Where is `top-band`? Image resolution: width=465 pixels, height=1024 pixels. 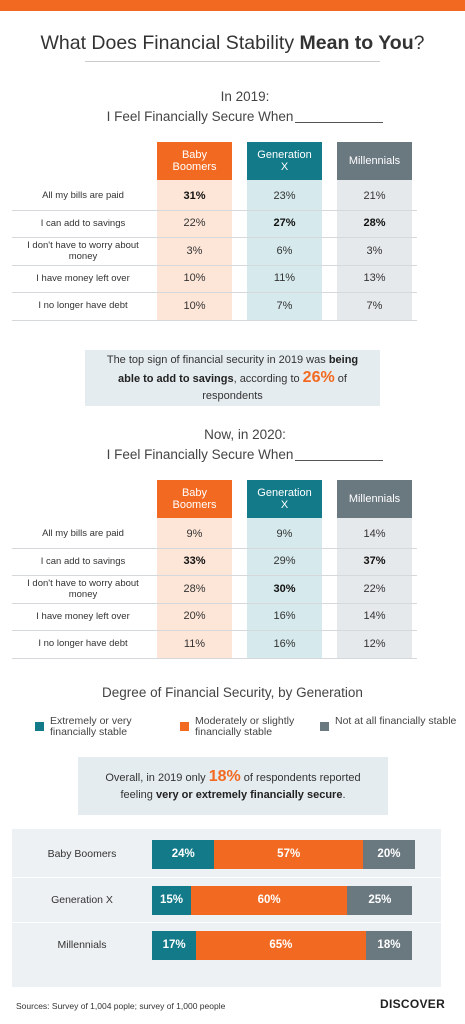
top-band is located at coordinates (232, 5).